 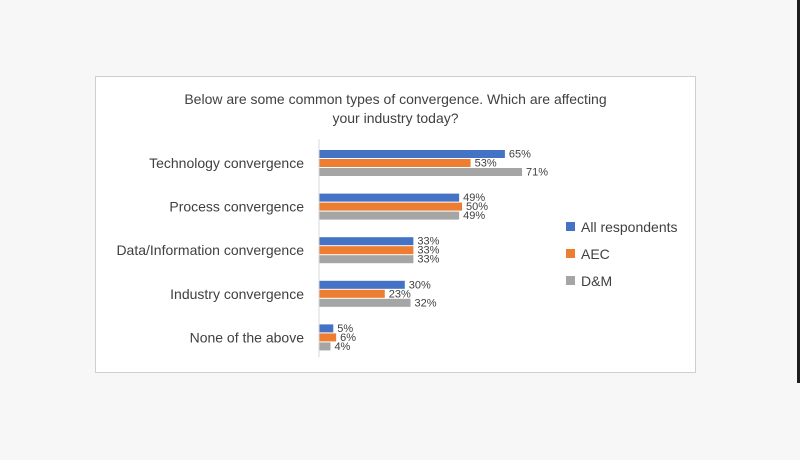 What do you see at coordinates (629, 226) in the screenshot?
I see `legend-label-all-respondents: All respondents` at bounding box center [629, 226].